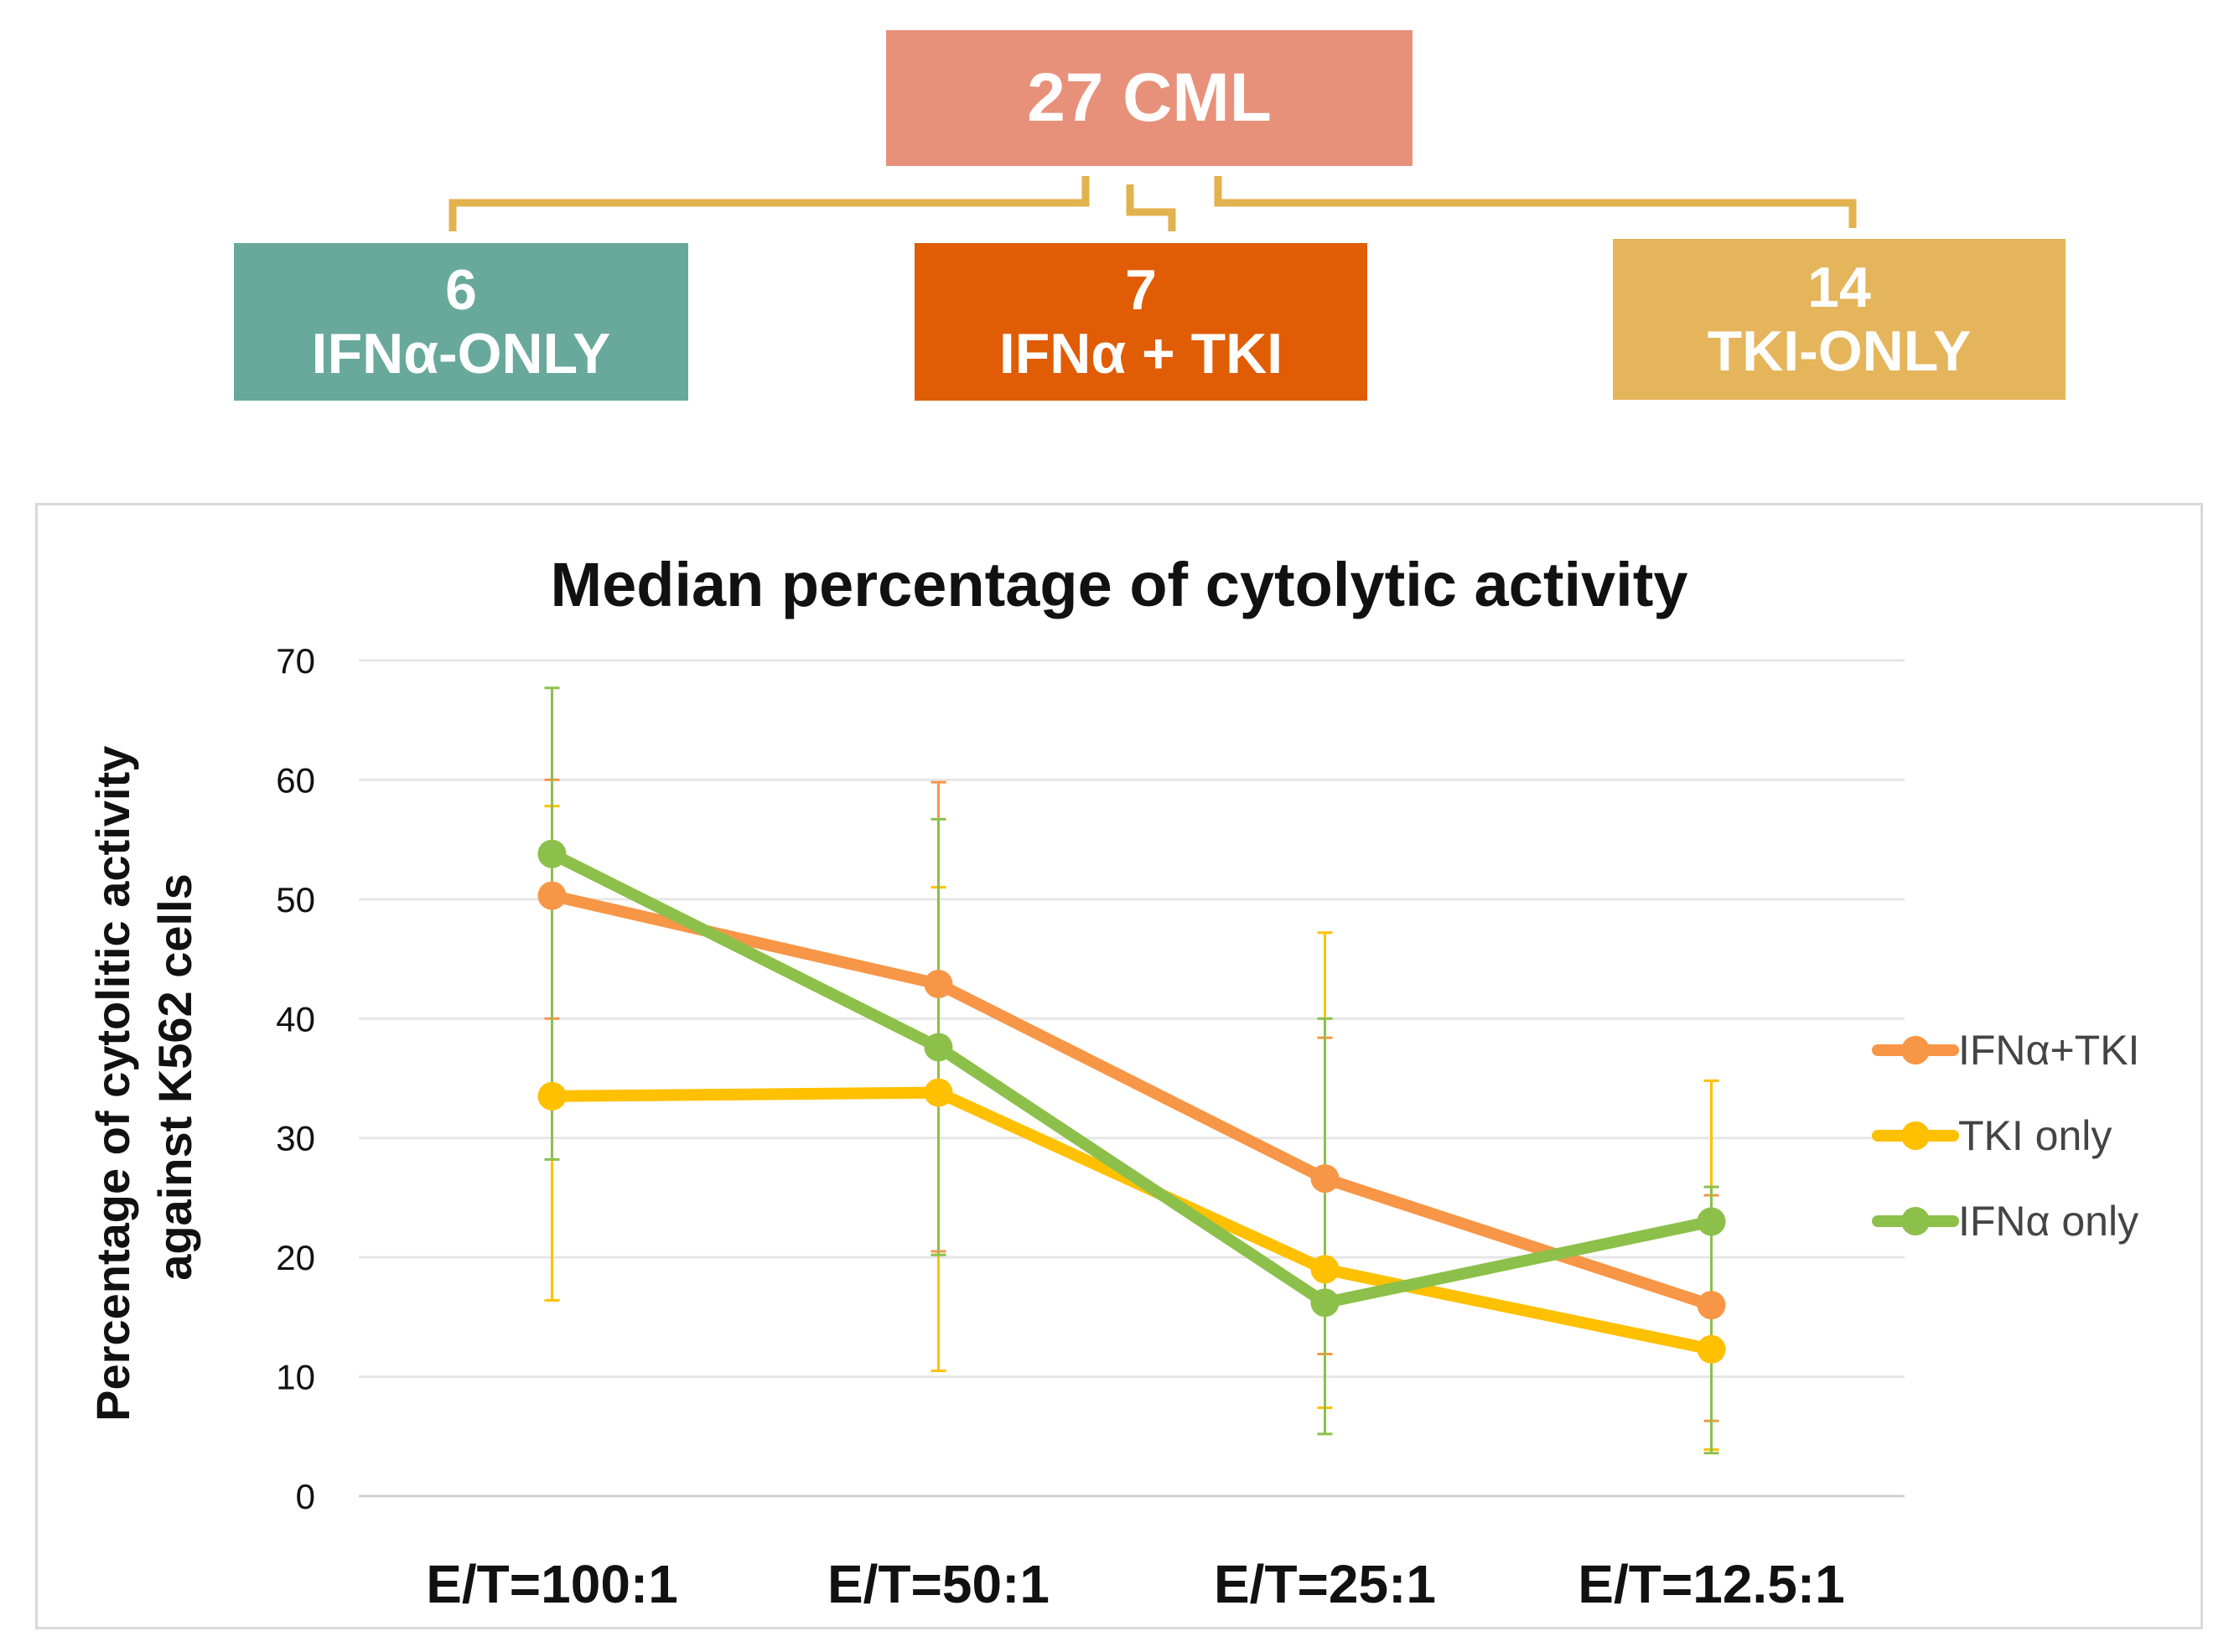  What do you see at coordinates (295, 899) in the screenshot?
I see `y-tick-label: 50` at bounding box center [295, 899].